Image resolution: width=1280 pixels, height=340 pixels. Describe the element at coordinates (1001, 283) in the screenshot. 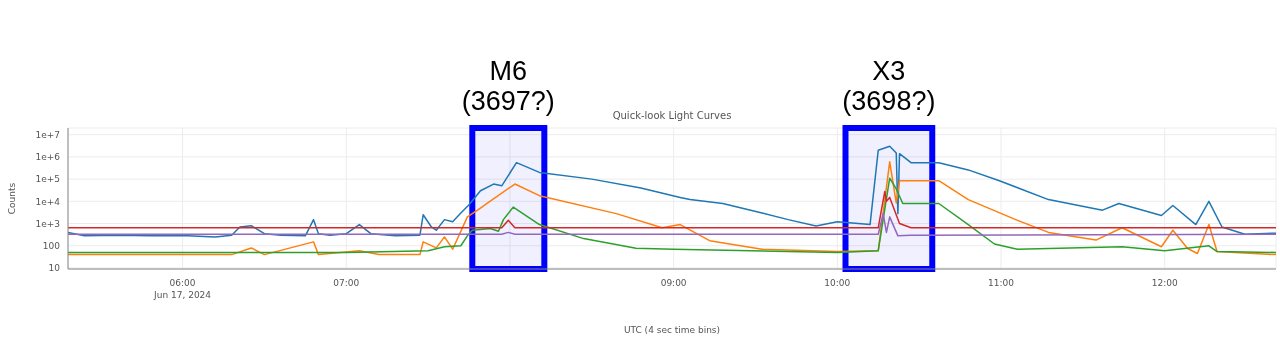

I see `x-tick-label: 11:00` at that location.